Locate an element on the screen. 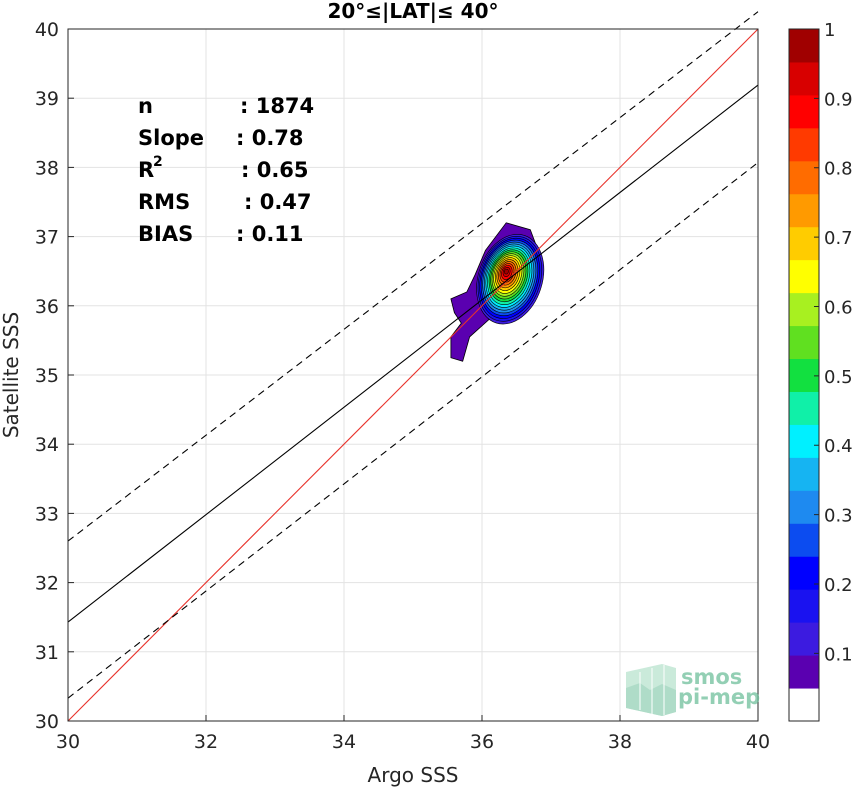 This screenshot has height=788, width=857. stat-label-0: n is located at coordinates (145, 106).